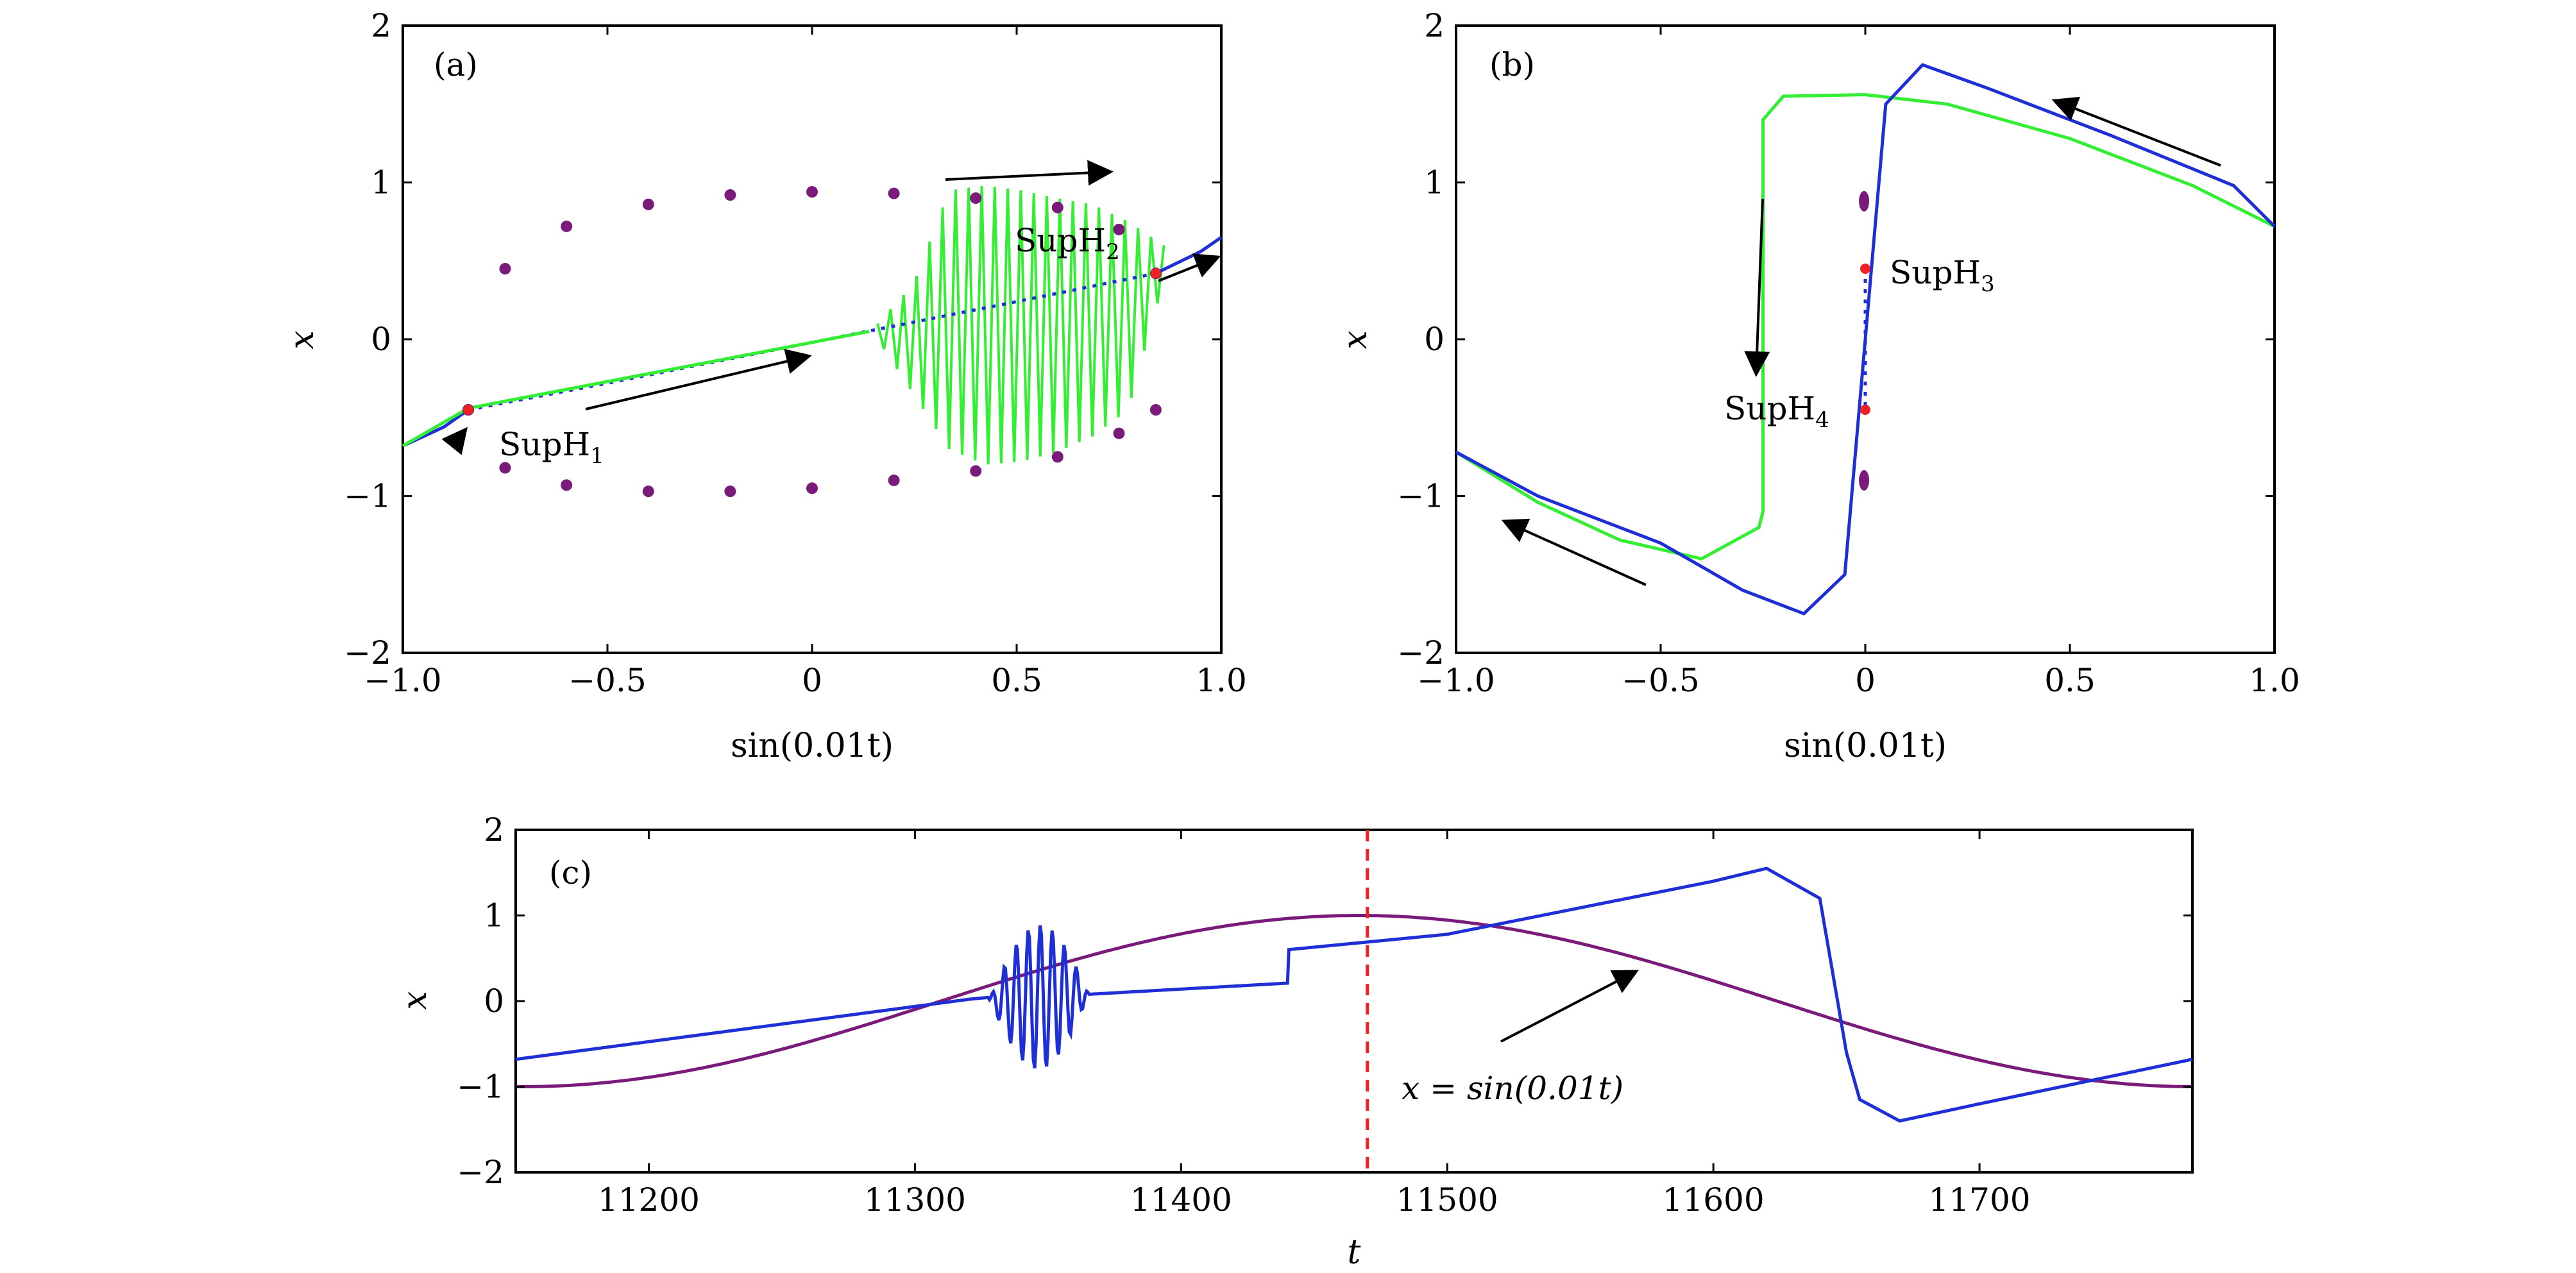 The image size is (2576, 1273). What do you see at coordinates (1769, 408) in the screenshot?
I see `suph4-main: SupH` at bounding box center [1769, 408].